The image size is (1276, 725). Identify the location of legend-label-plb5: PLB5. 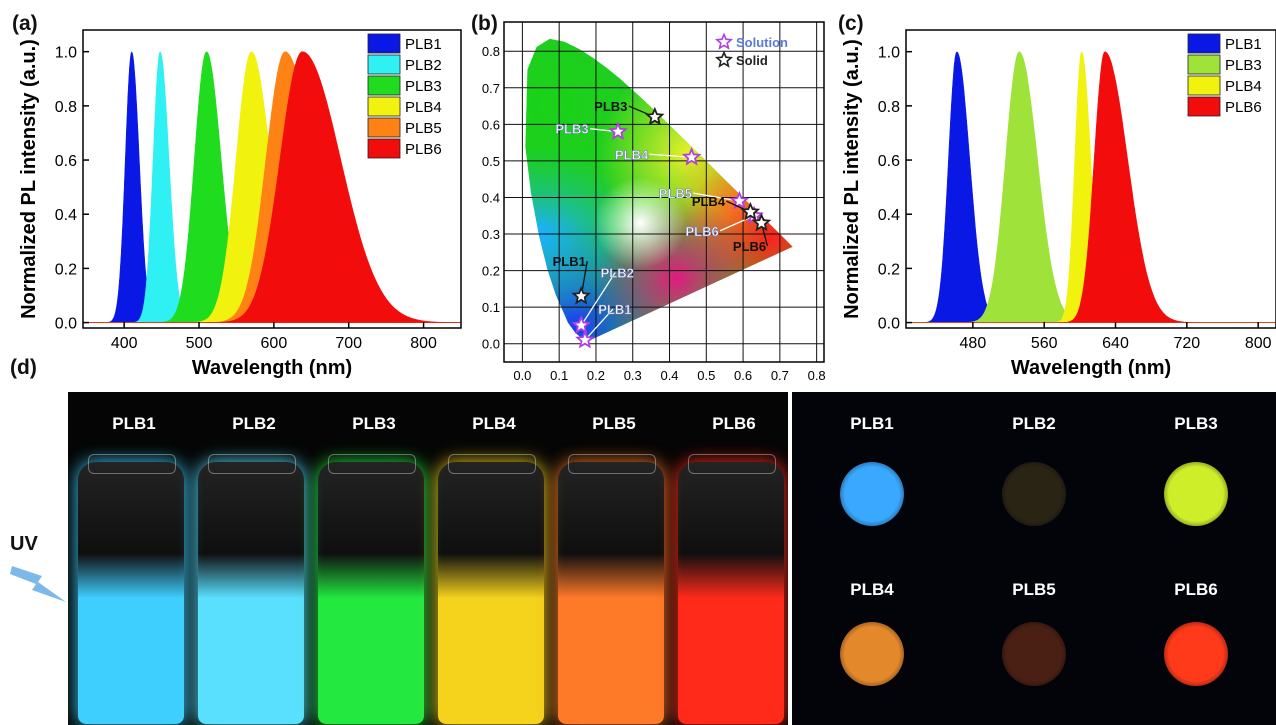
(423, 128).